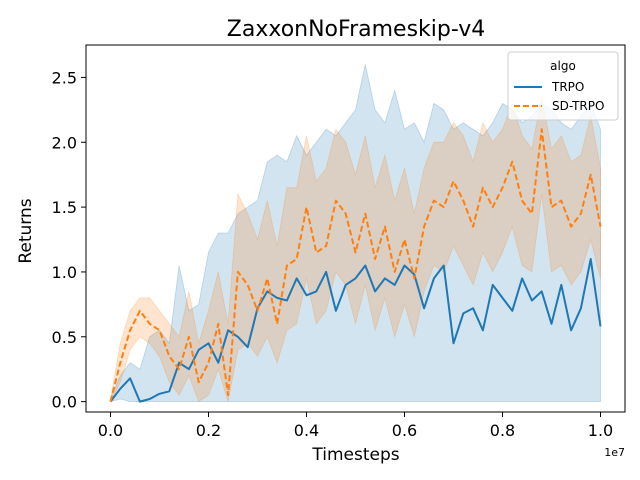  Describe the element at coordinates (614, 452) in the screenshot. I see `x-axis-offset-label: 1e7` at that location.